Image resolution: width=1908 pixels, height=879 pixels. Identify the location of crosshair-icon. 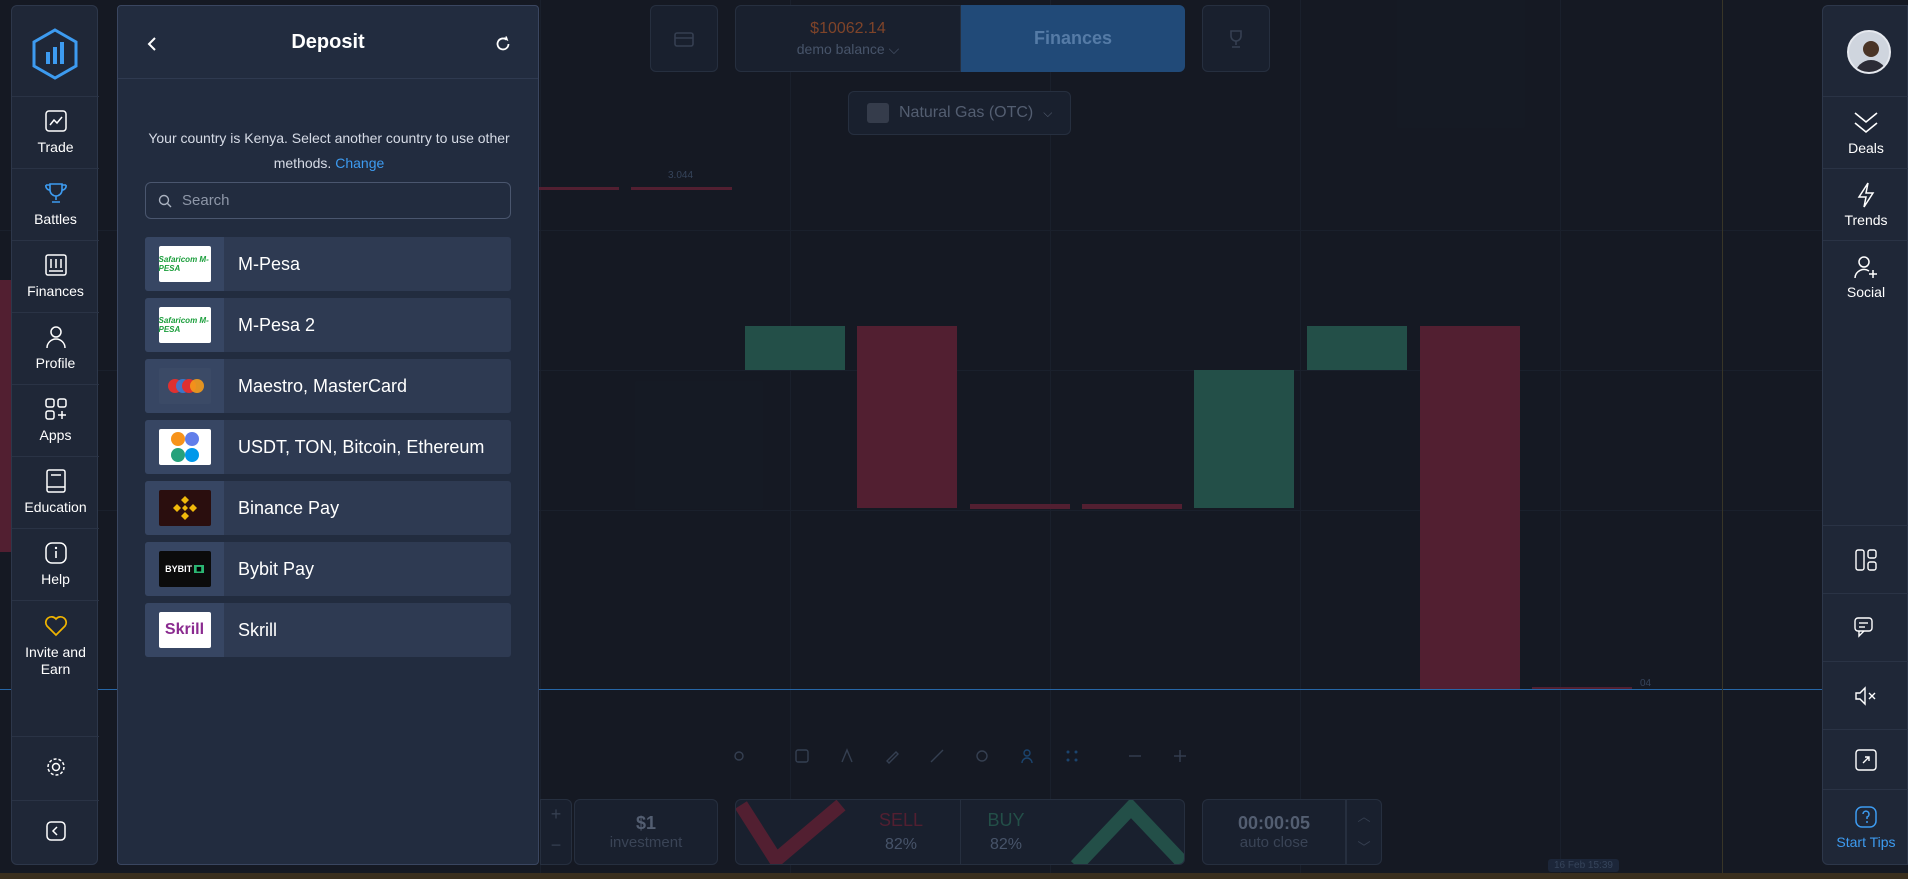
(982, 756).